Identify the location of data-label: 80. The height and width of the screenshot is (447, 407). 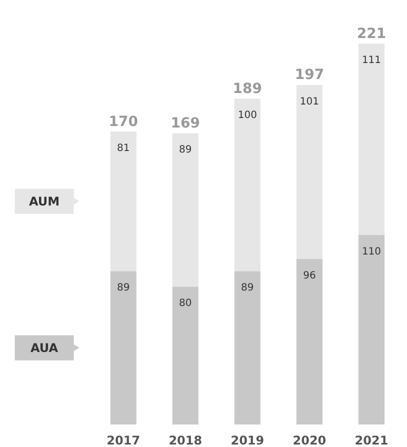
(185, 304).